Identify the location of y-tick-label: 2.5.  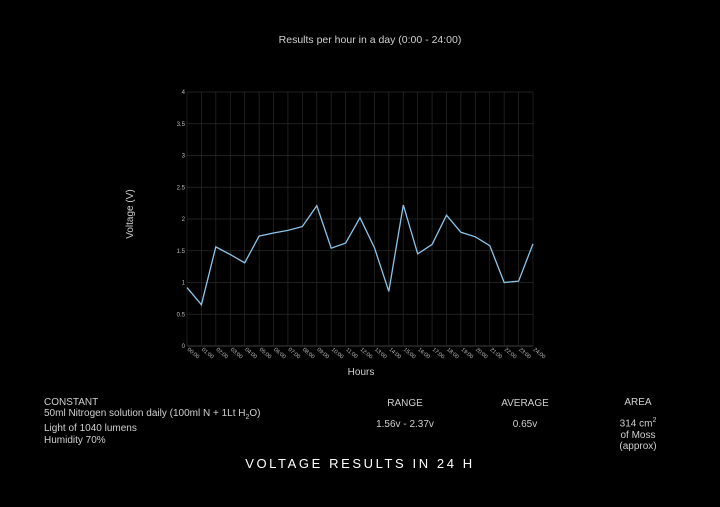
(181, 188).